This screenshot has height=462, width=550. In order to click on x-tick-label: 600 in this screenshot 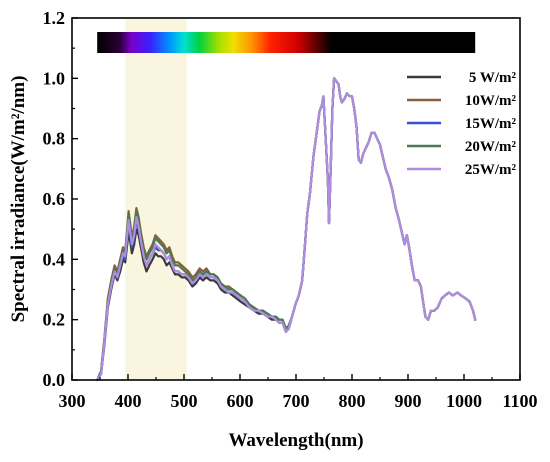, I will do `click(240, 401)`.